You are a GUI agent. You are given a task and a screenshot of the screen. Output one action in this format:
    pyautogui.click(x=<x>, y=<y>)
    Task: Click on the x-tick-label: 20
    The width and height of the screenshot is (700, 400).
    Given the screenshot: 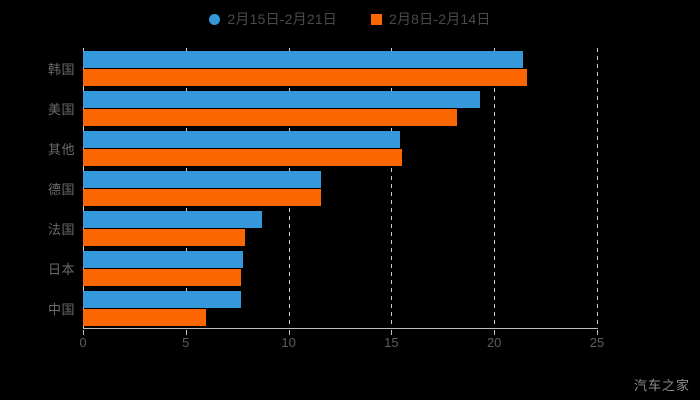 What is the action you would take?
    pyautogui.click(x=494, y=342)
    